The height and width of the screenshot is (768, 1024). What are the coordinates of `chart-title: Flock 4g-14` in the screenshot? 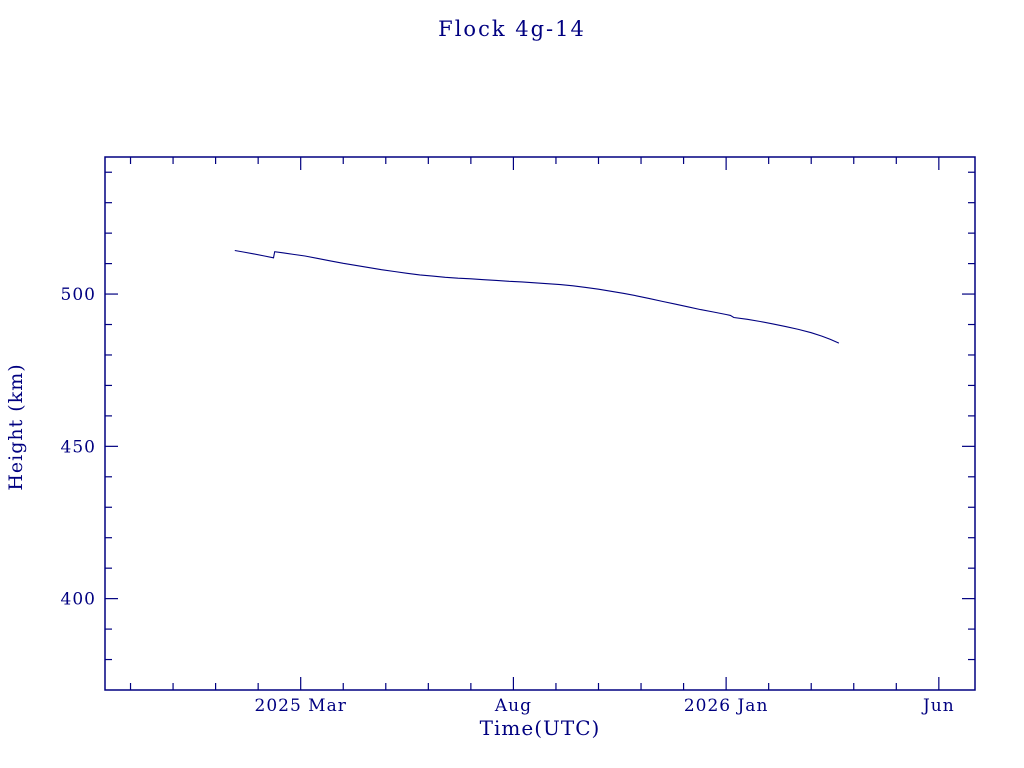 It's located at (512, 29).